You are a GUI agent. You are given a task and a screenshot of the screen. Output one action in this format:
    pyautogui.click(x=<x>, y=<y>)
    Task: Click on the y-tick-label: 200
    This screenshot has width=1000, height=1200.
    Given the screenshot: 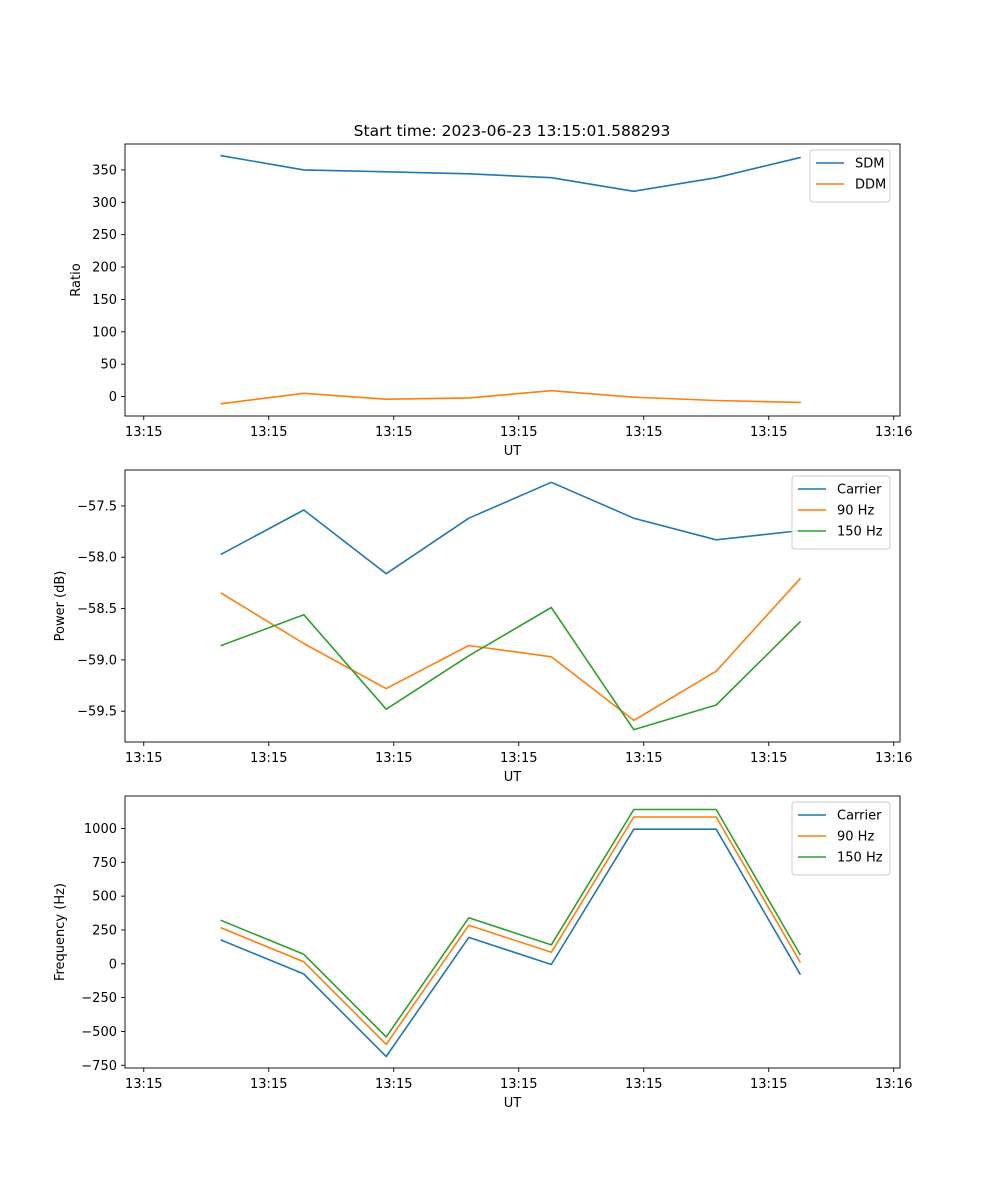 What is the action you would take?
    pyautogui.click(x=104, y=268)
    